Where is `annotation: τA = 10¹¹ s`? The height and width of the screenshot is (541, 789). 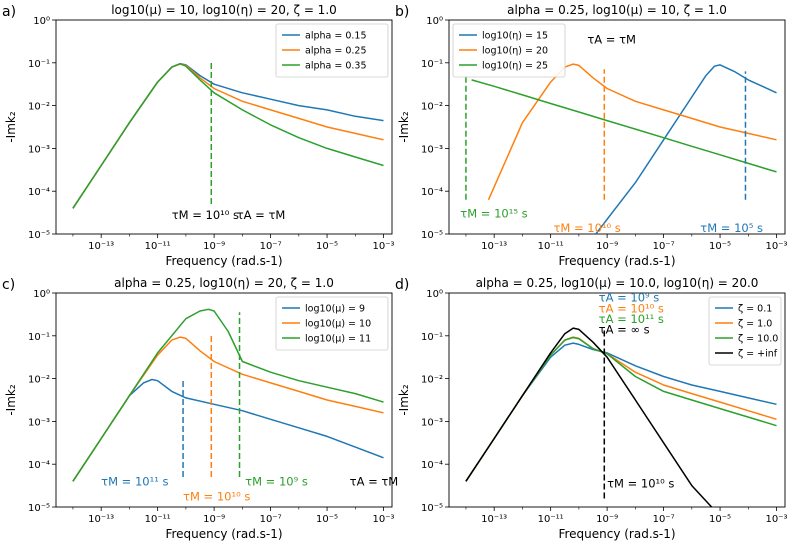 annotation: τA = 10¹¹ s is located at coordinates (631, 319).